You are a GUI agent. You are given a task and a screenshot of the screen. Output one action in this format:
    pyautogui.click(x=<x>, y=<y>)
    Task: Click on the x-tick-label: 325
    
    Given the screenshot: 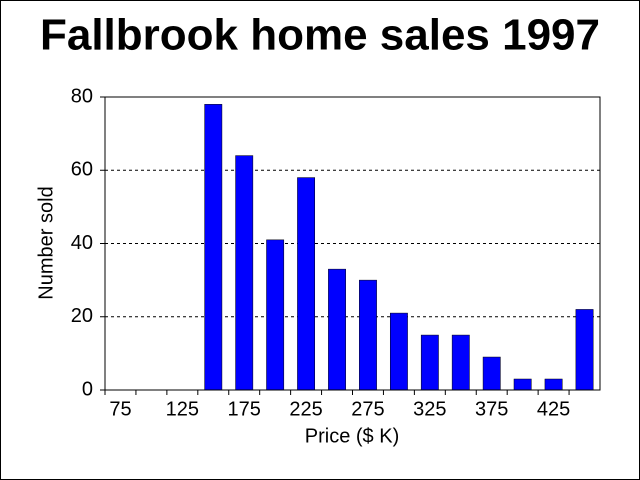 What is the action you would take?
    pyautogui.click(x=429, y=409)
    